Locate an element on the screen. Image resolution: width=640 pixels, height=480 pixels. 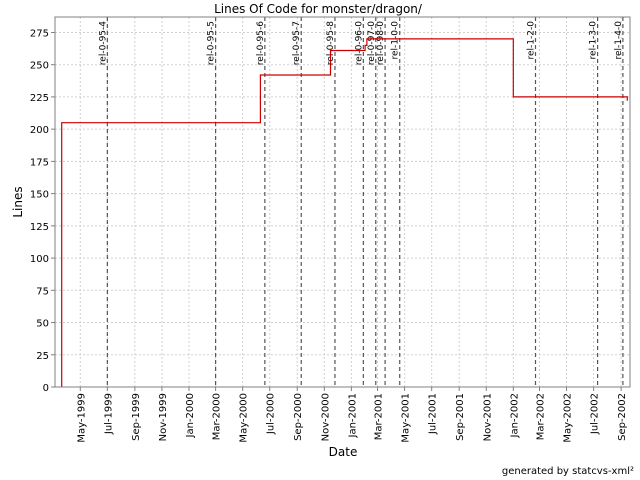
release-marker-label: rel-0-96-0 is located at coordinates (359, 43).